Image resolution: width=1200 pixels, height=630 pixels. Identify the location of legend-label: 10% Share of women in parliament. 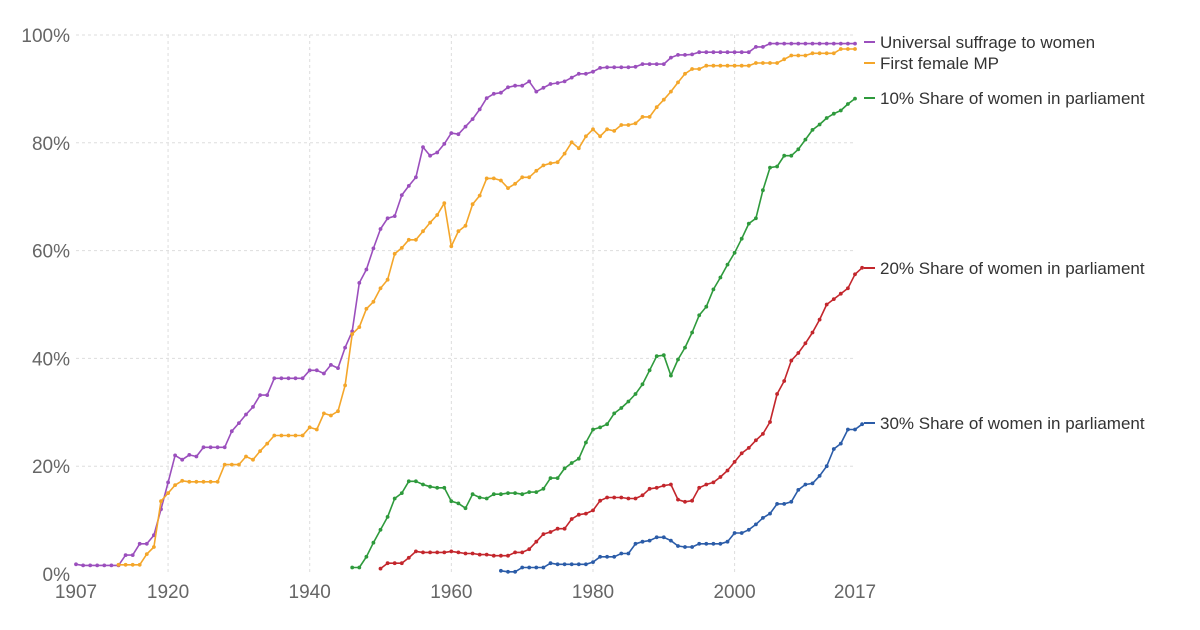
(1012, 98).